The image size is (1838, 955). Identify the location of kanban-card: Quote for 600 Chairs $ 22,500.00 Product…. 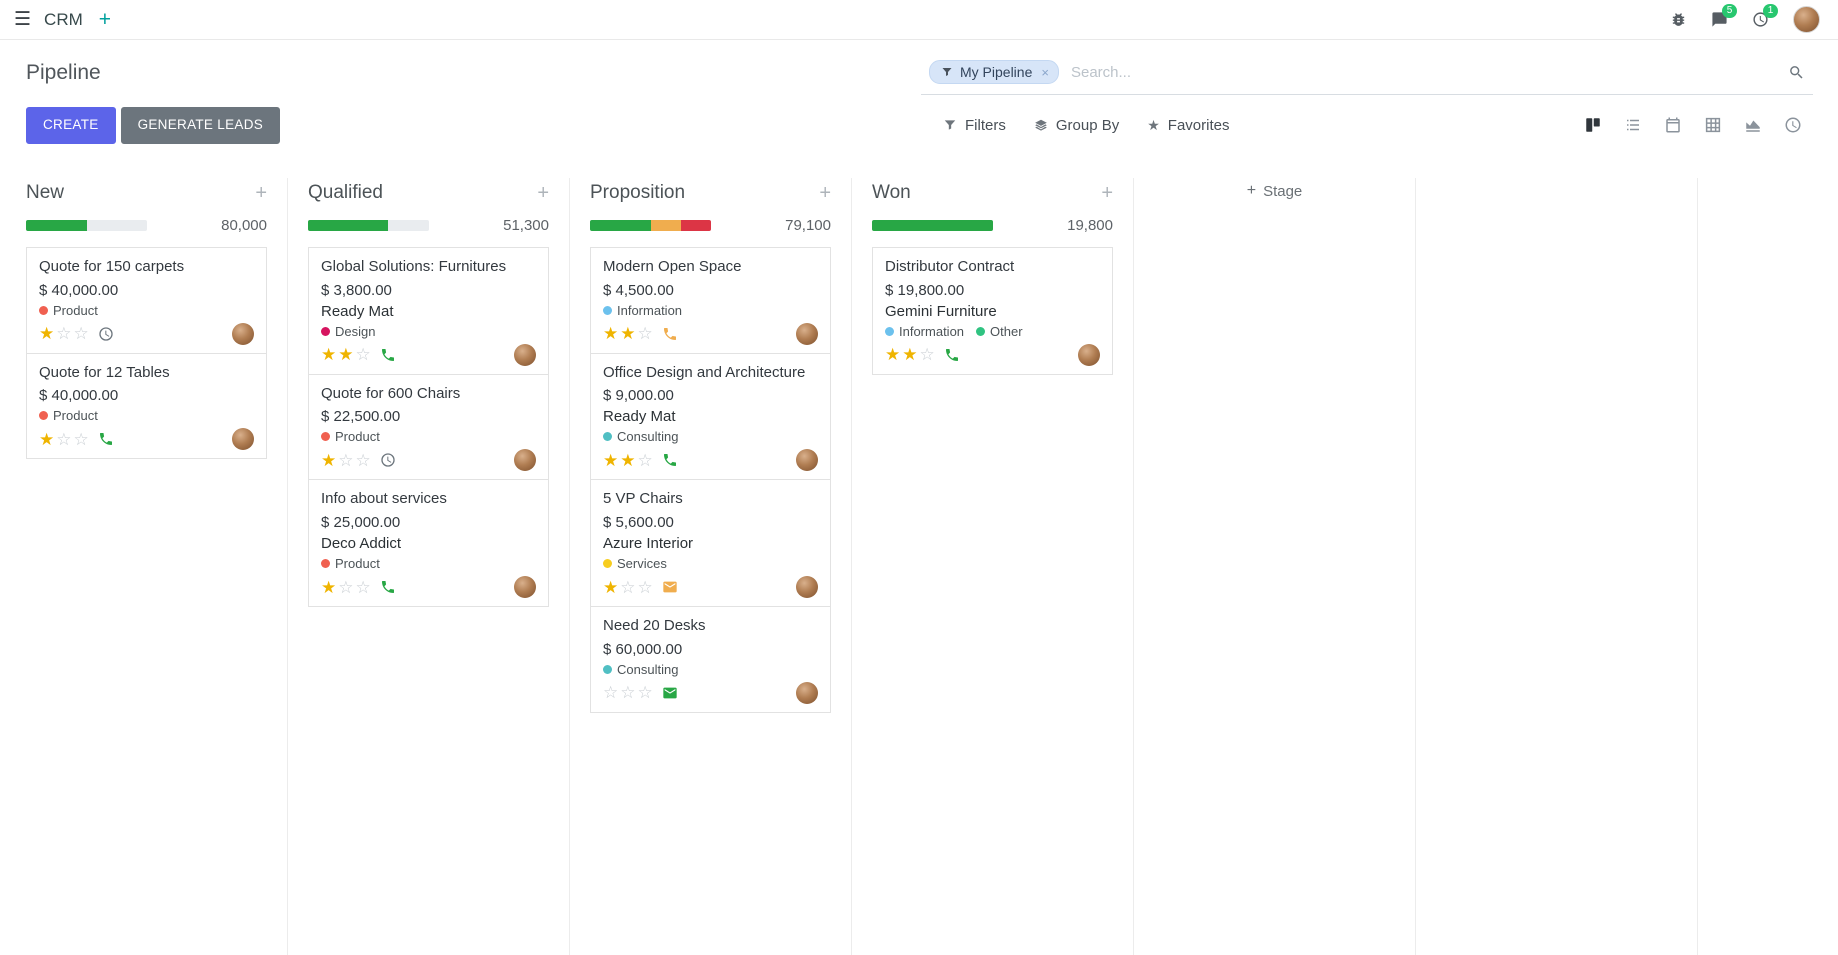
(428, 427).